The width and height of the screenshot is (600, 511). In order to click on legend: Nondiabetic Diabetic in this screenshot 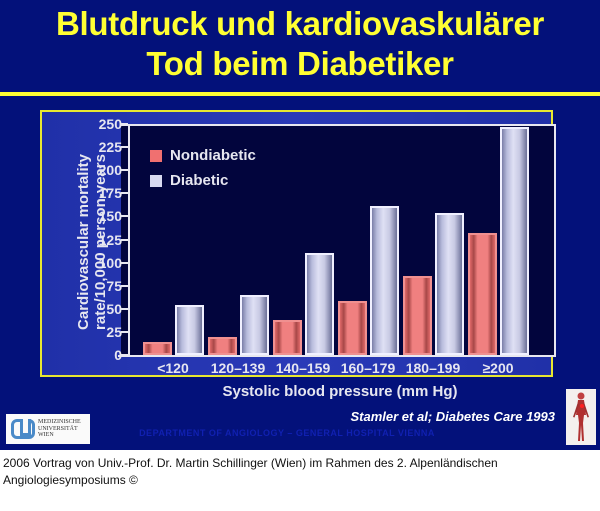, I will do `click(203, 168)`.